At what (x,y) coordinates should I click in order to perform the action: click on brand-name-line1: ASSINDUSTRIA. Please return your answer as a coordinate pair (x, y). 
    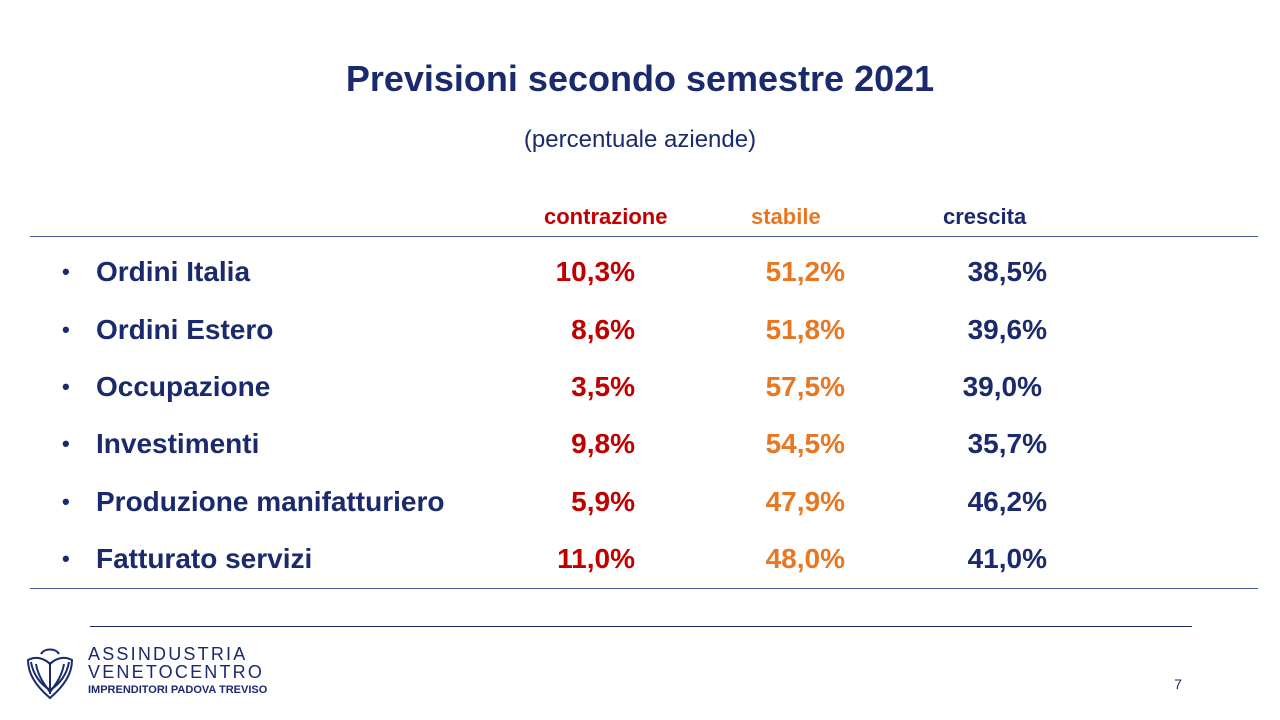
    Looking at the image, I should click on (168, 654).